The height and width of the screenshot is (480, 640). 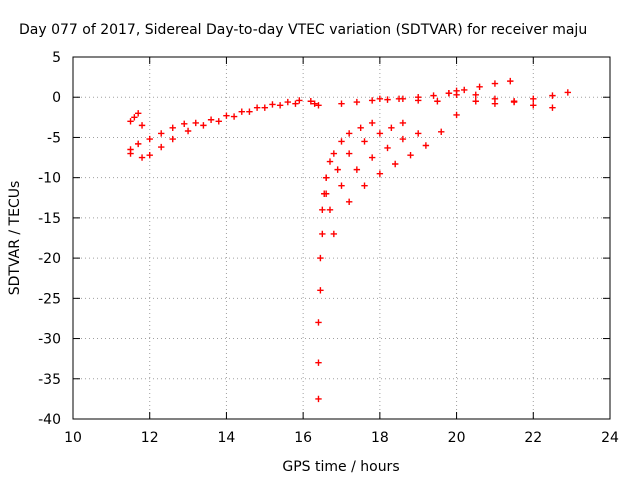 What do you see at coordinates (457, 438) in the screenshot?
I see `x-tick-label: 20` at bounding box center [457, 438].